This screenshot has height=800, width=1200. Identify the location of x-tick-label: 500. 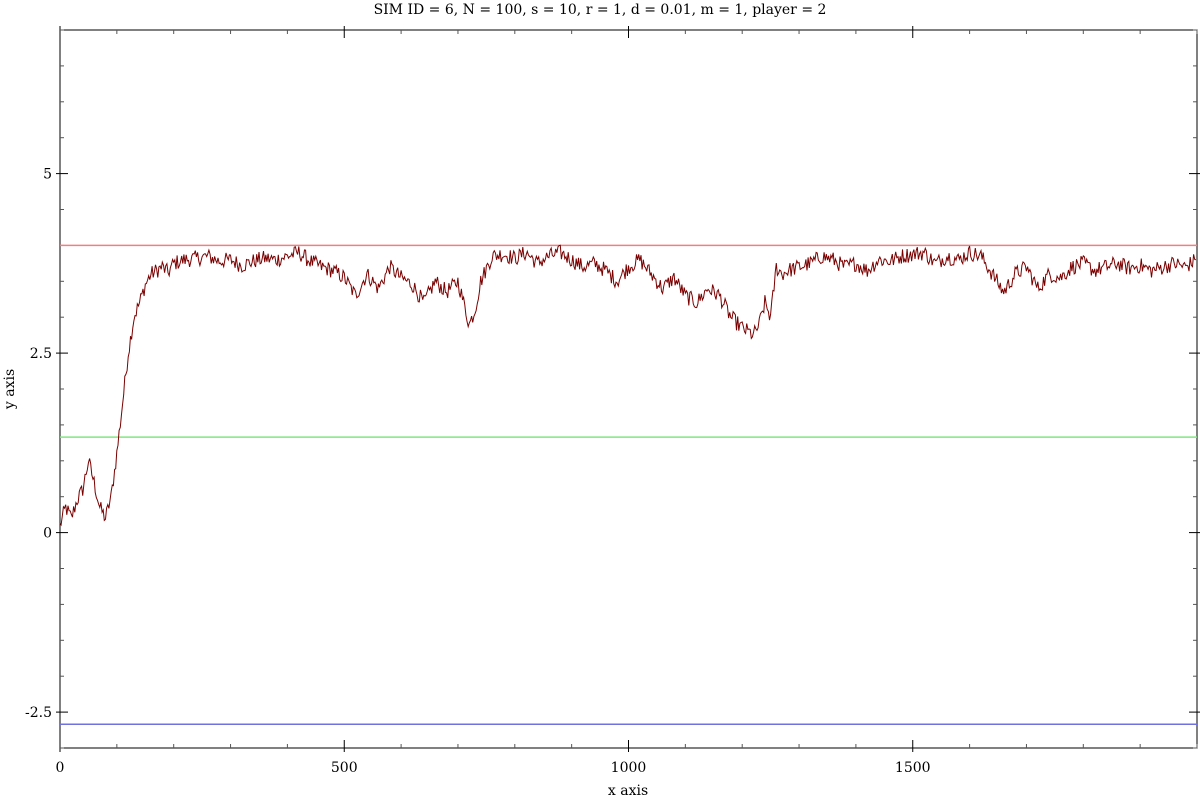
(344, 768).